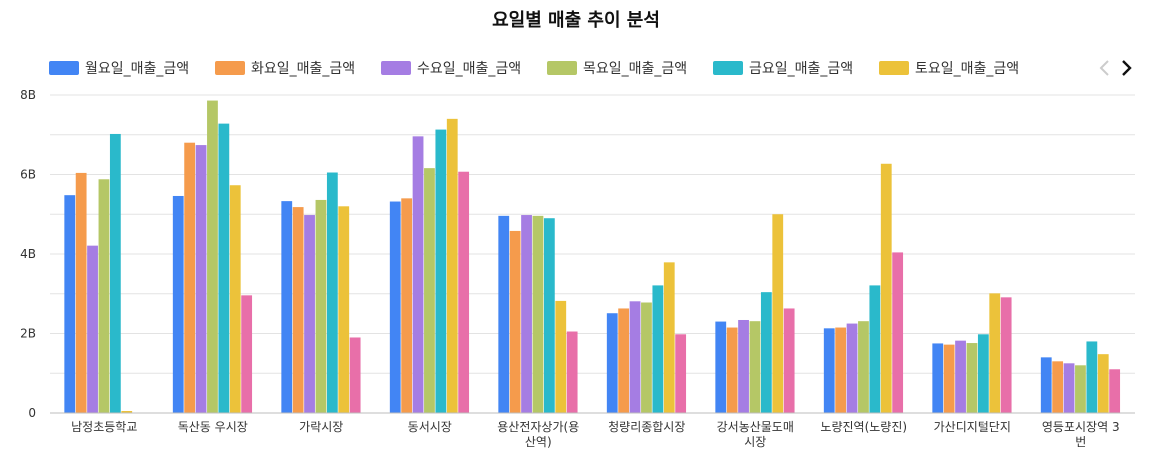 This screenshot has height=467, width=1153. I want to click on x-tick-label: 가산디지털단지, so click(972, 427).